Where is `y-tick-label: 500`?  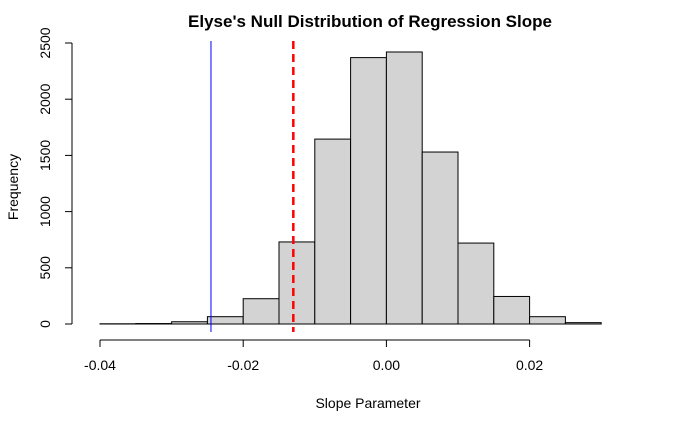 y-tick-label: 500 is located at coordinates (45, 268).